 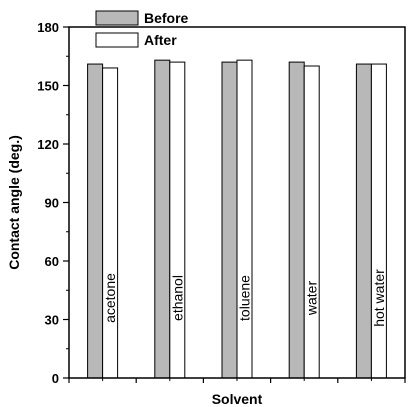 What do you see at coordinates (110, 223) in the screenshot?
I see `bar-after-acetone` at bounding box center [110, 223].